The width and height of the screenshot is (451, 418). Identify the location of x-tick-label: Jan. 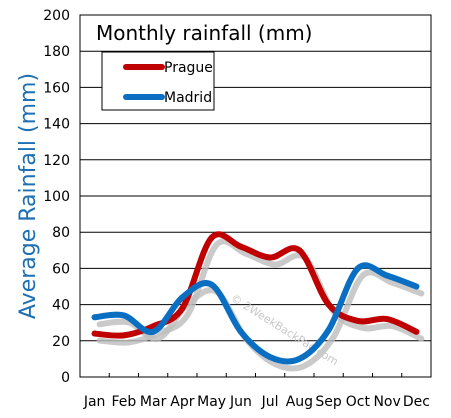
(94, 402).